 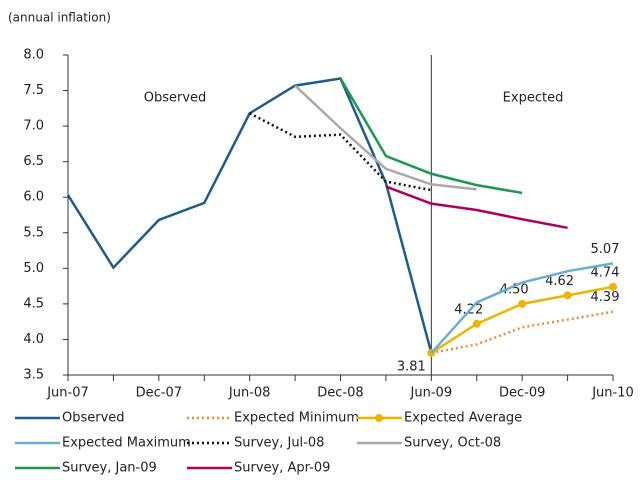 What do you see at coordinates (559, 281) in the screenshot?
I see `value-label: 4.62` at bounding box center [559, 281].